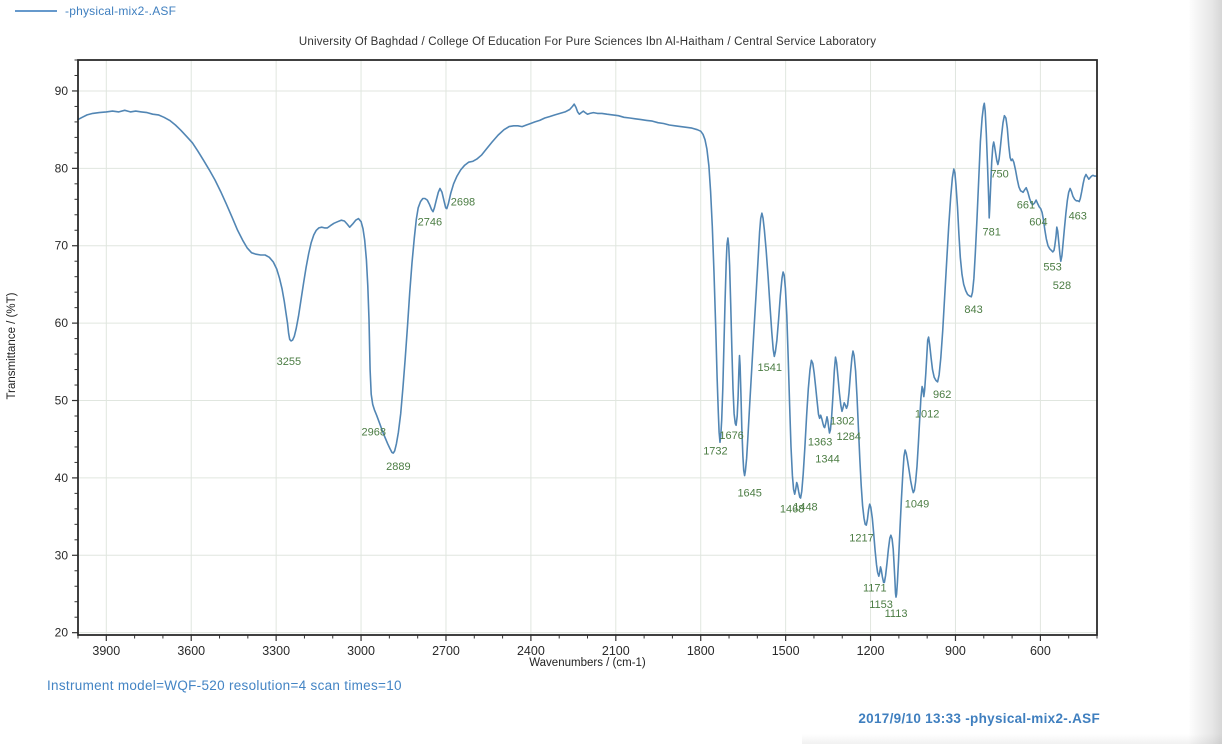 The width and height of the screenshot is (1222, 744). What do you see at coordinates (1078, 216) in the screenshot?
I see `peak-label: 463` at bounding box center [1078, 216].